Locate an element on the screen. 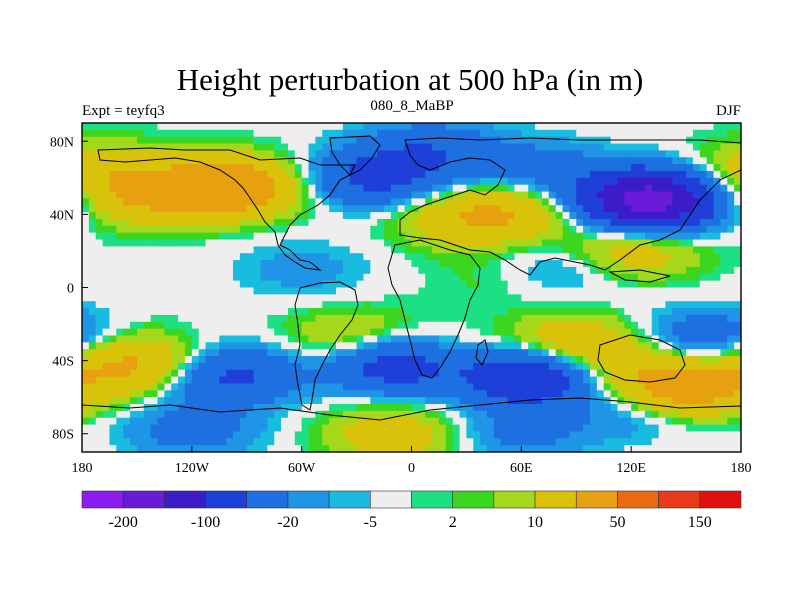 This screenshot has height=600, width=800. coastline-indonesia is located at coordinates (639, 276).